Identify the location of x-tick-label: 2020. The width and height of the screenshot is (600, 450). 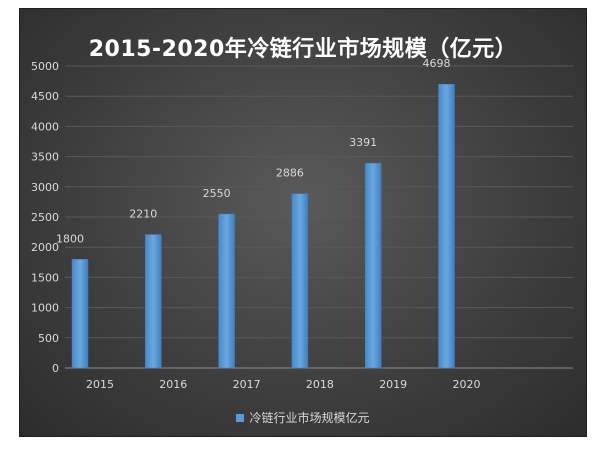
(467, 384).